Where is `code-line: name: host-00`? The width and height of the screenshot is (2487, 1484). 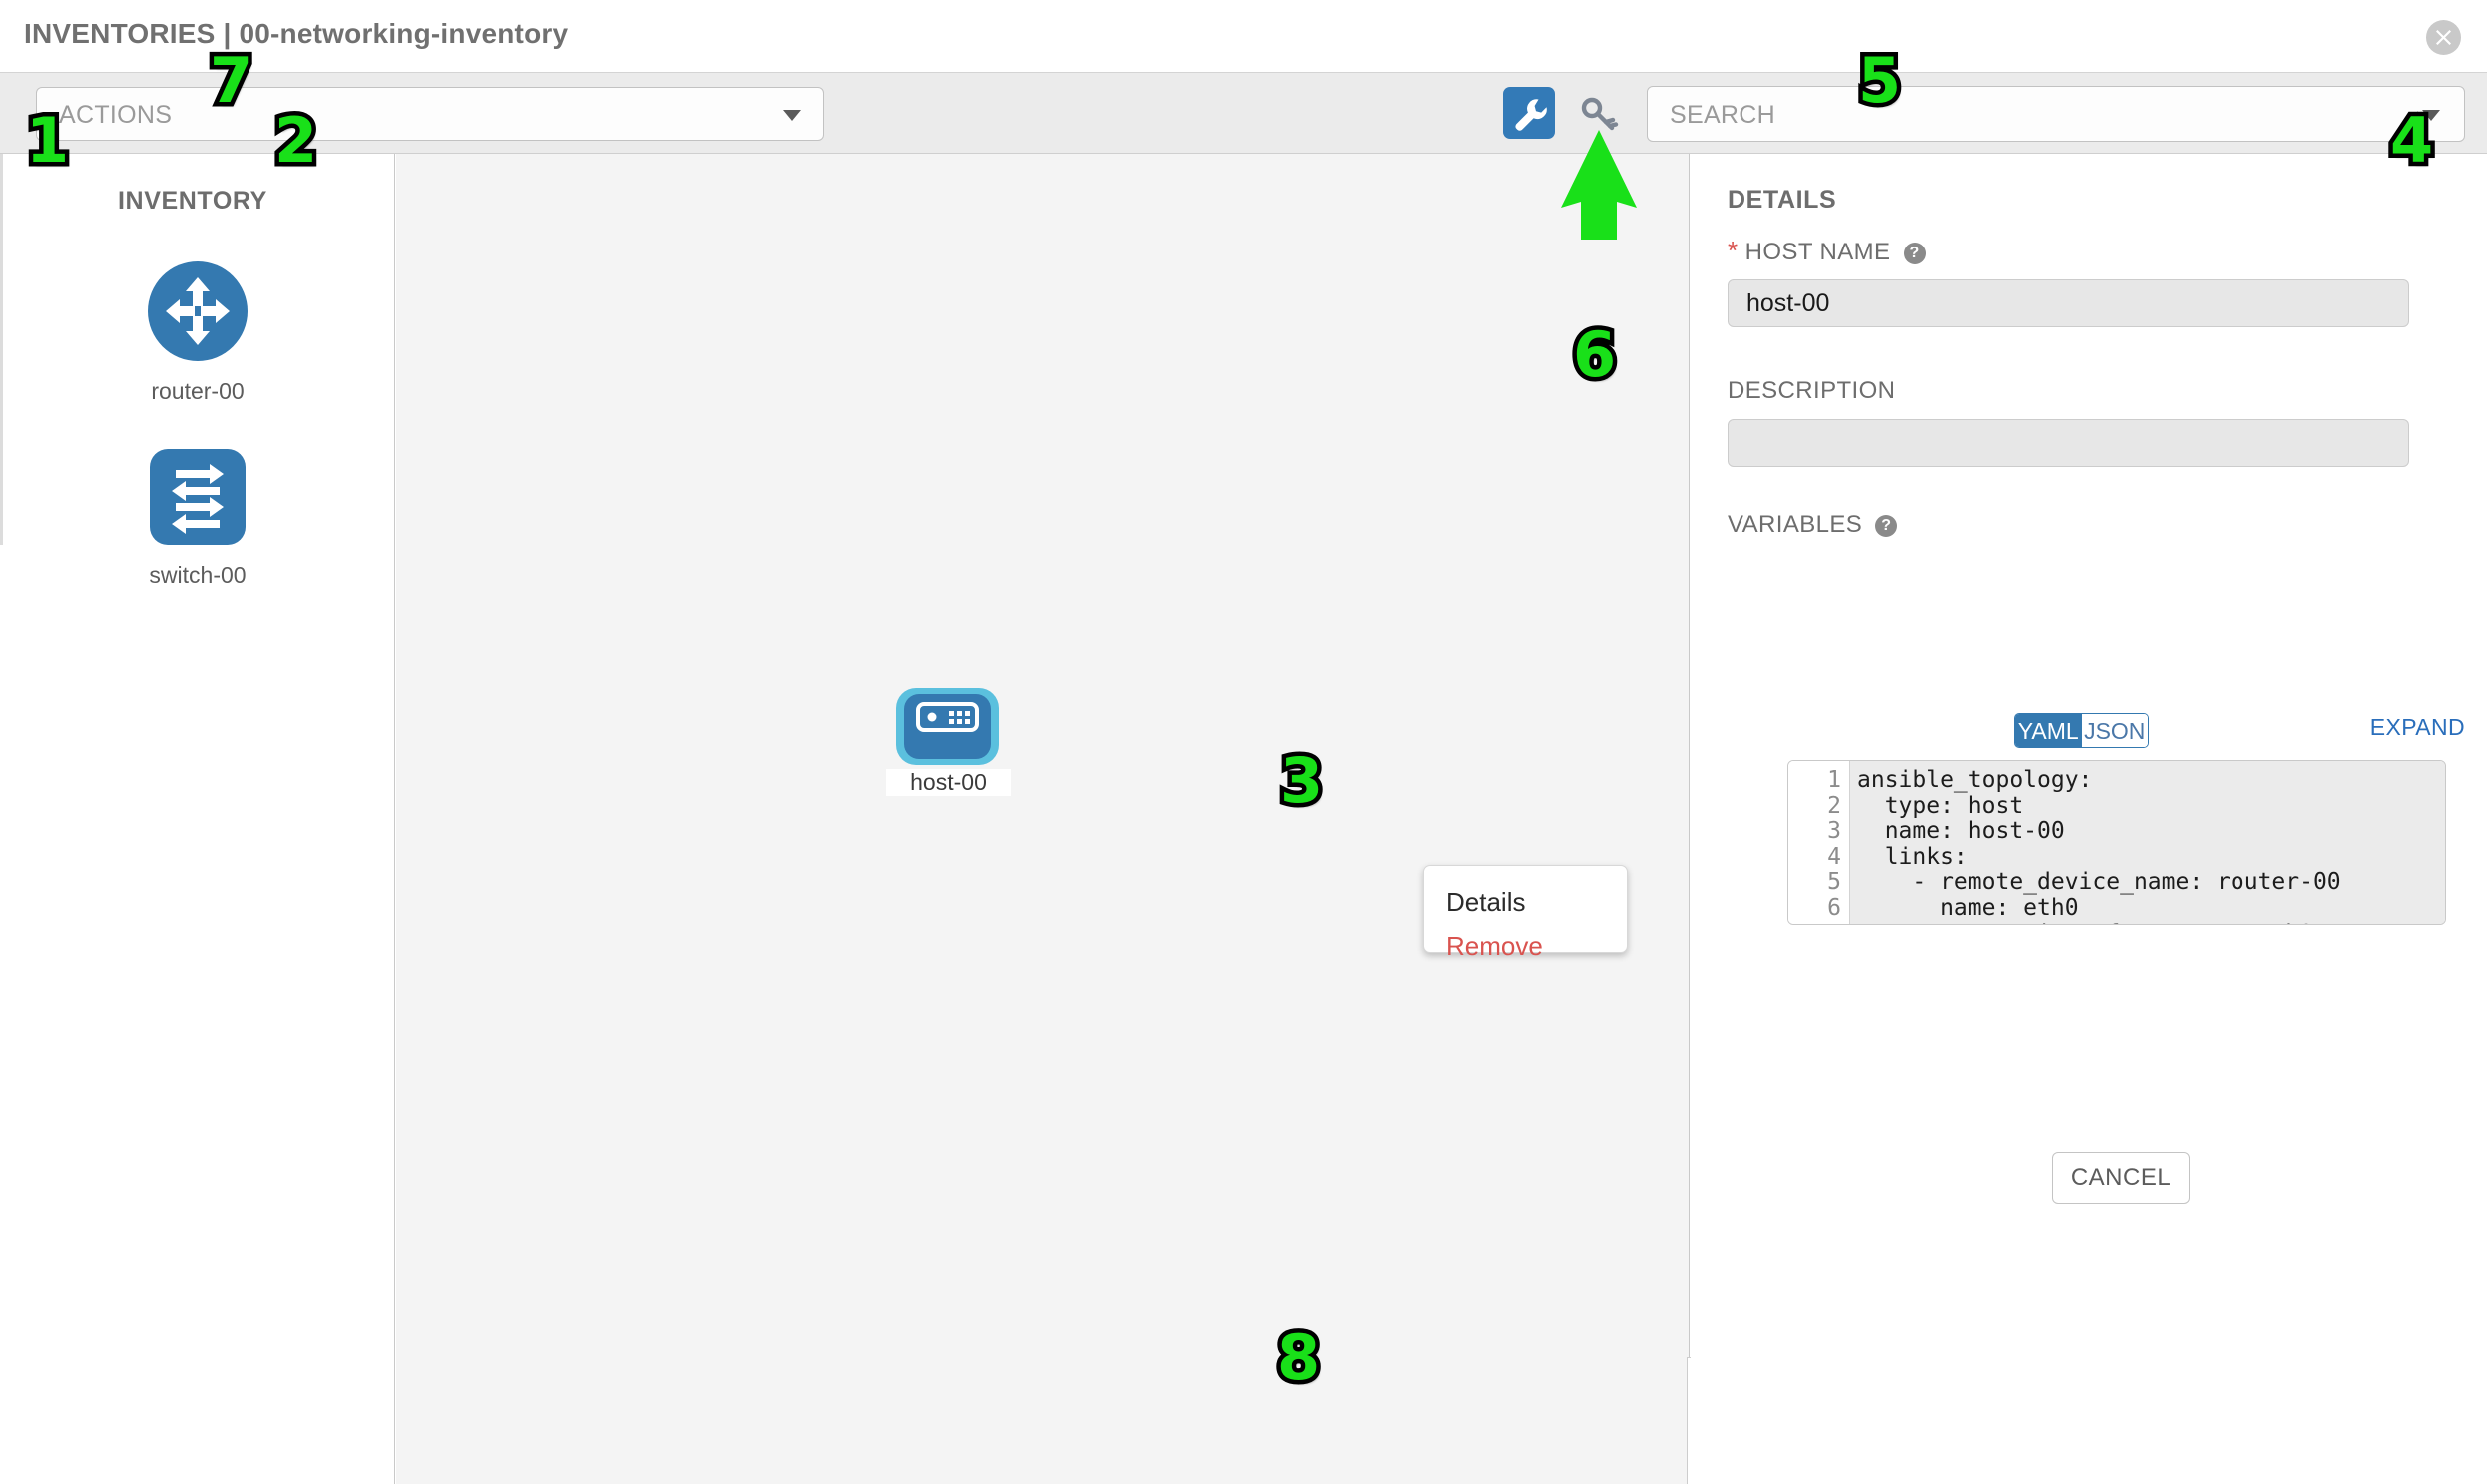 code-line: name: host-00 is located at coordinates (1961, 831).